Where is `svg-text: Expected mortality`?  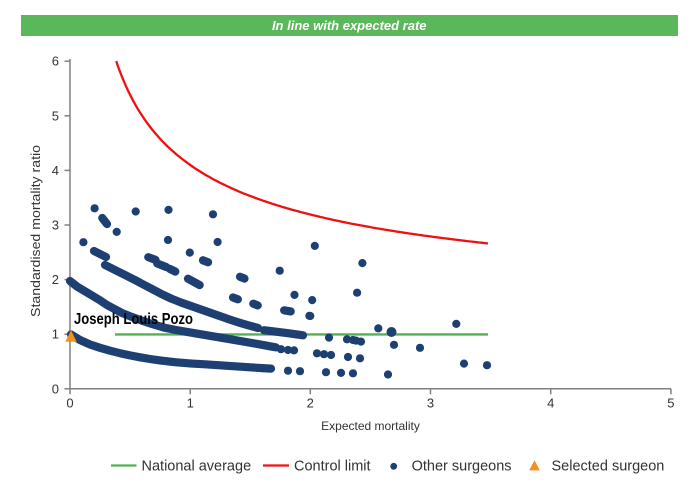
svg-text: Expected mortality is located at coordinates (370, 426).